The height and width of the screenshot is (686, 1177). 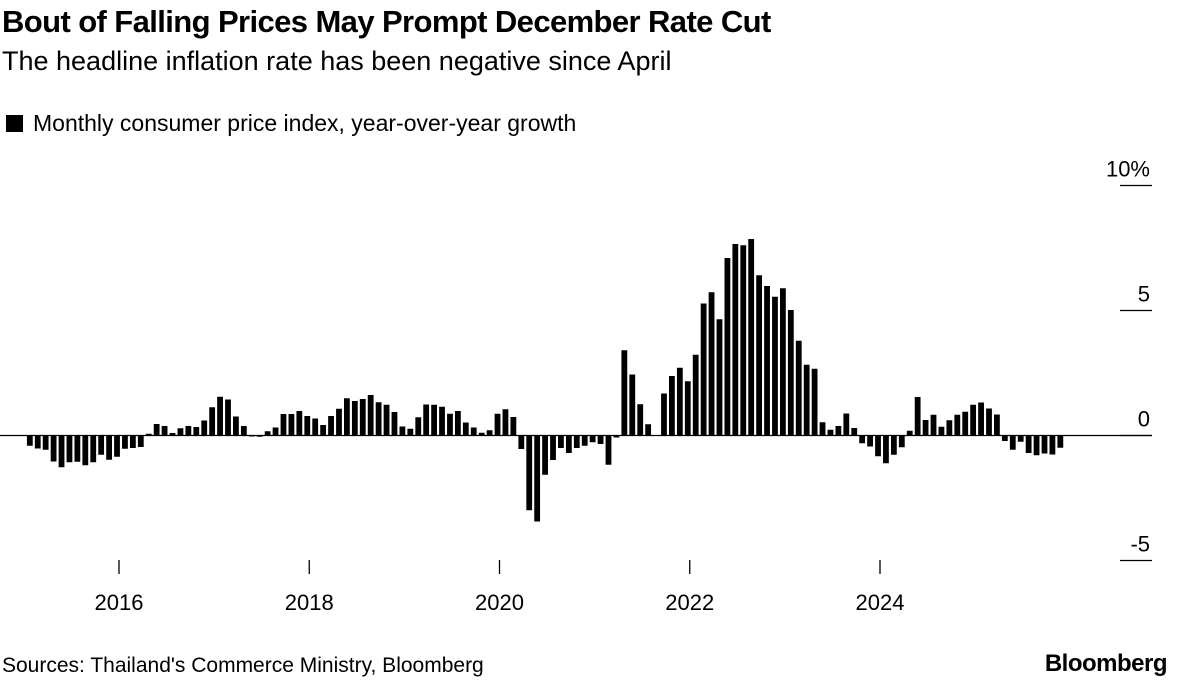 What do you see at coordinates (1128, 169) in the screenshot?
I see `y-tick-label: 10%` at bounding box center [1128, 169].